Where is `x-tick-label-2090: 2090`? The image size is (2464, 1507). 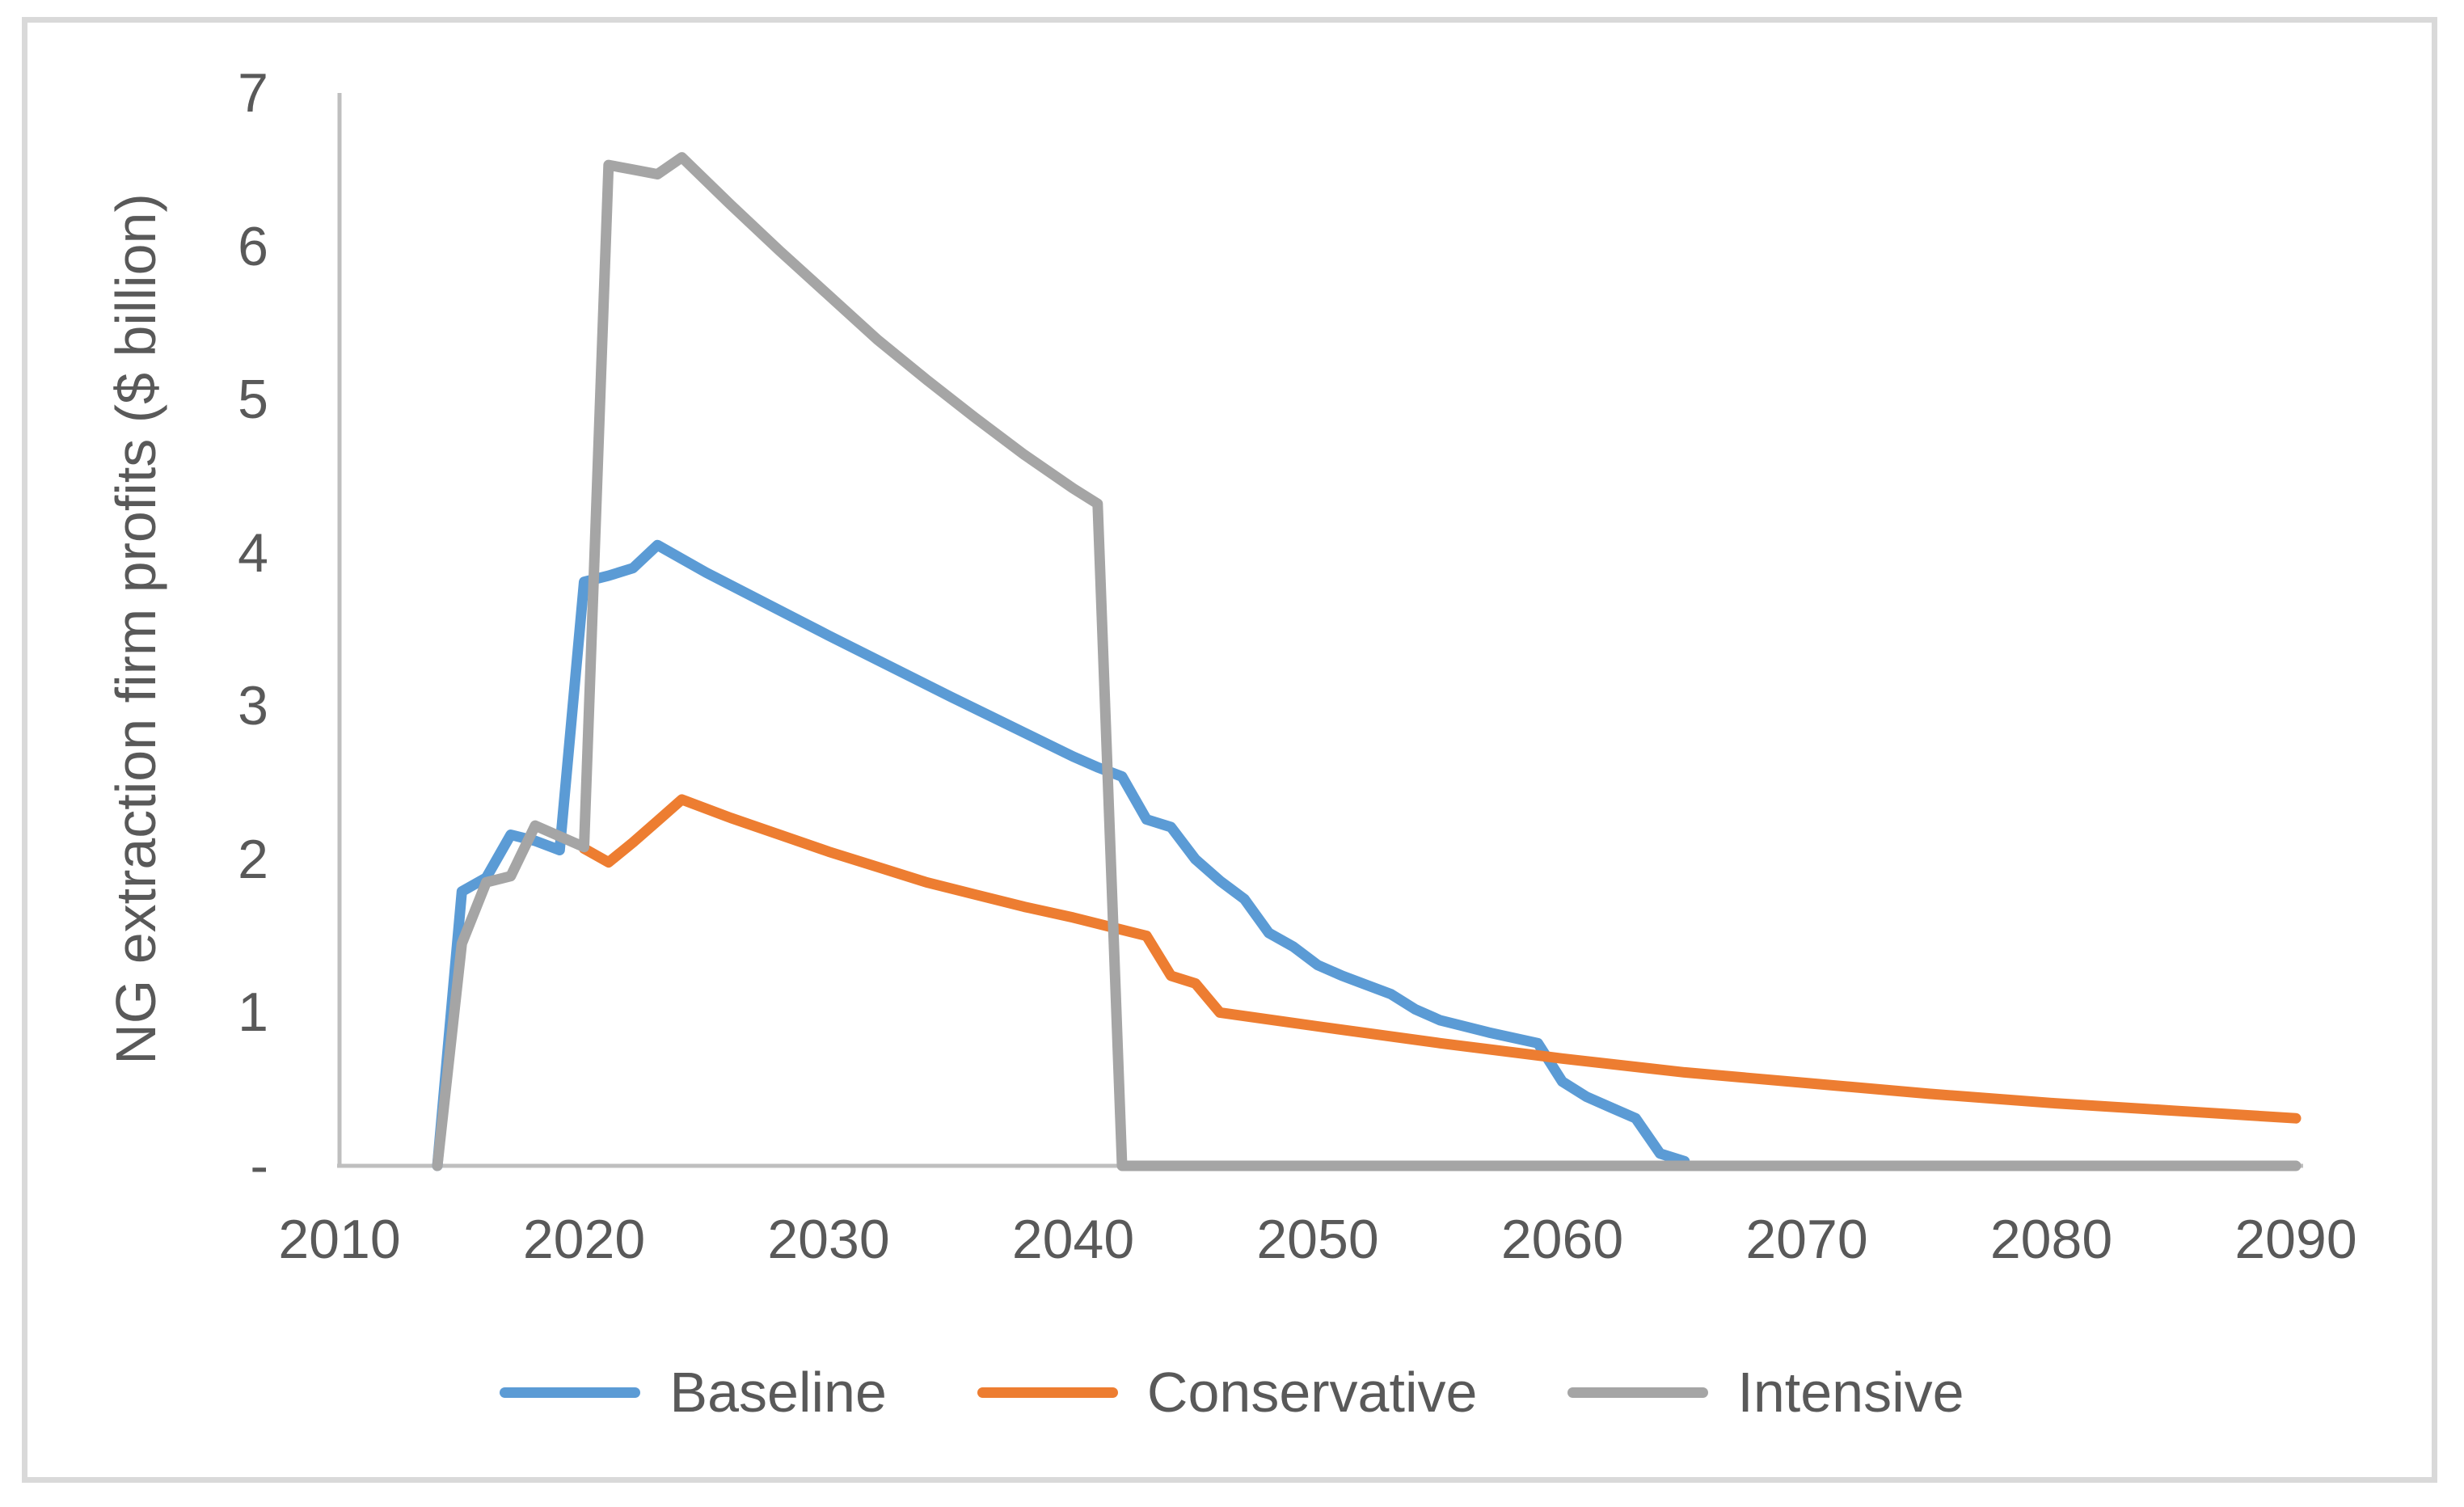
x-tick-label-2090: 2090 is located at coordinates (2296, 1239).